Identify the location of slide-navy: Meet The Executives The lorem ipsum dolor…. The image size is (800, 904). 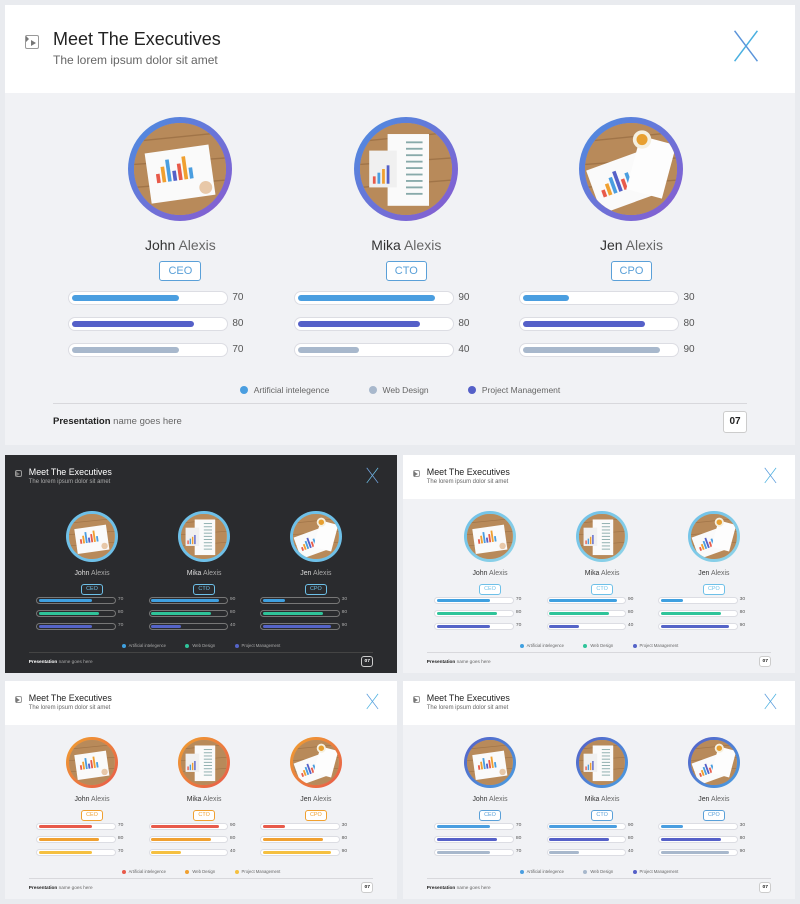
(599, 790).